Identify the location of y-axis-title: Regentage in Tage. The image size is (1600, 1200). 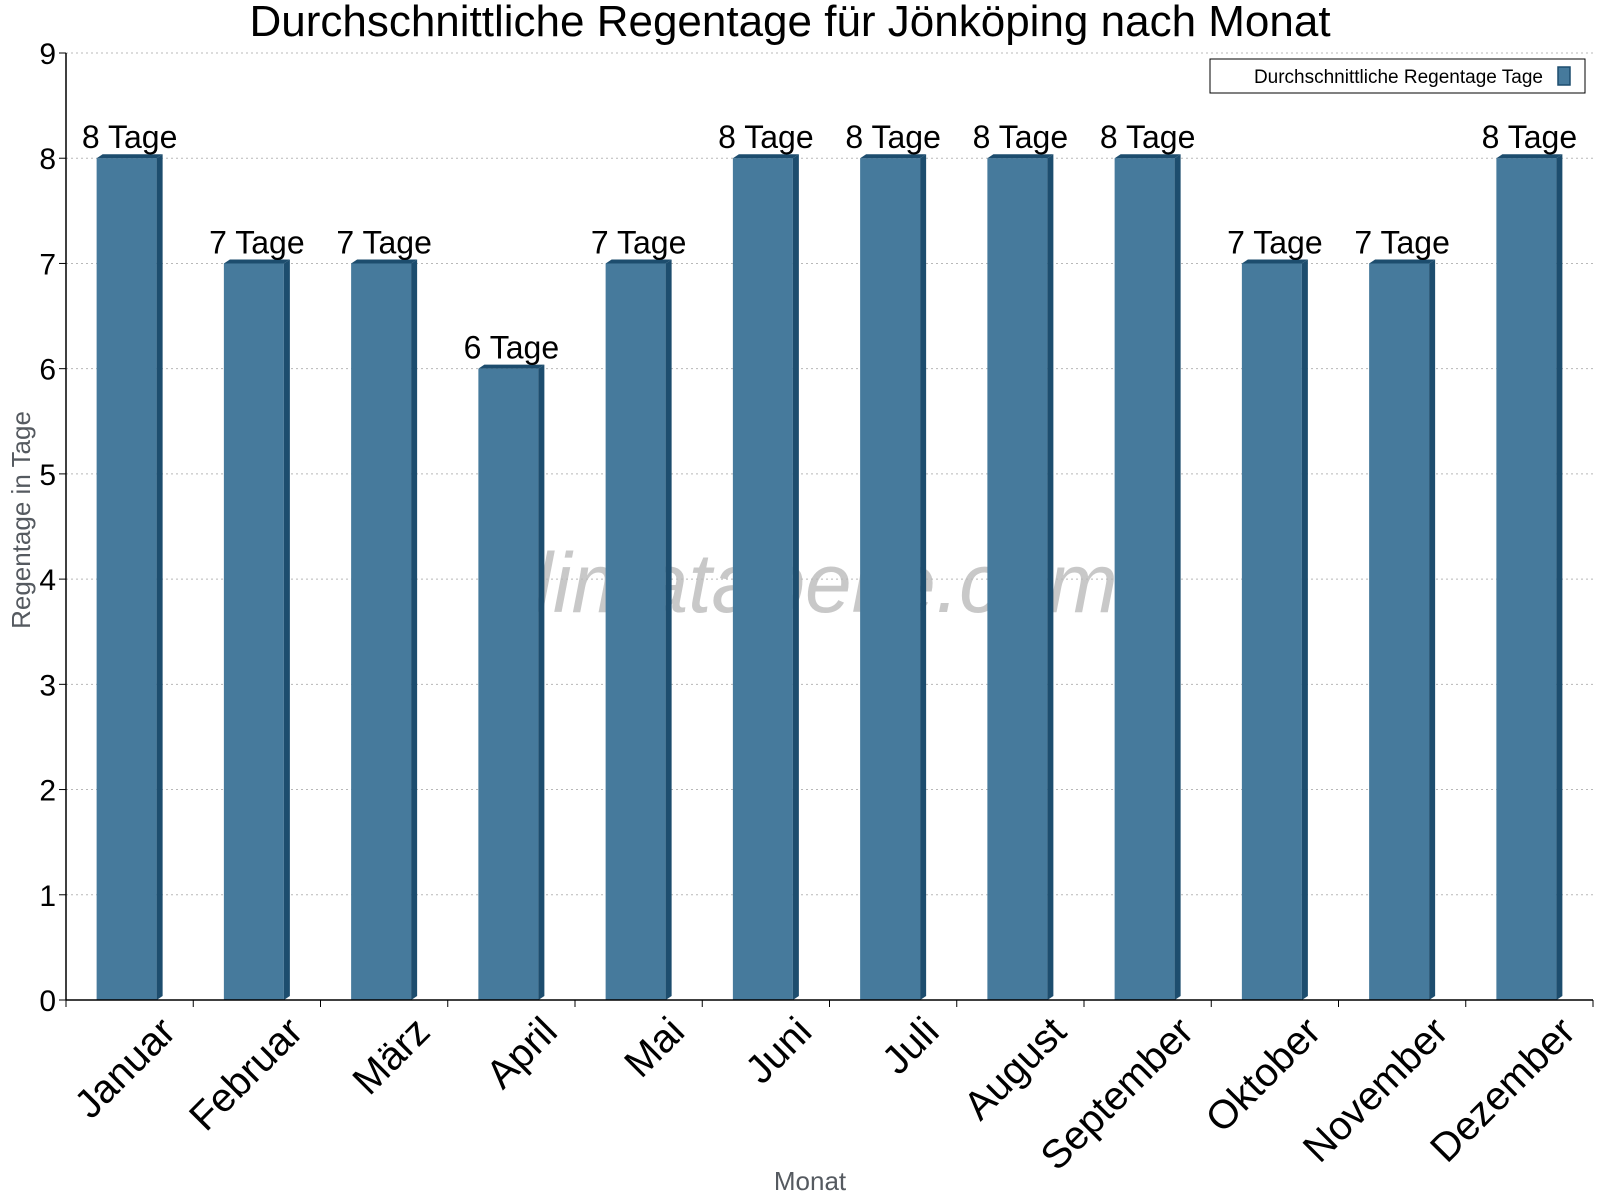
(21, 520).